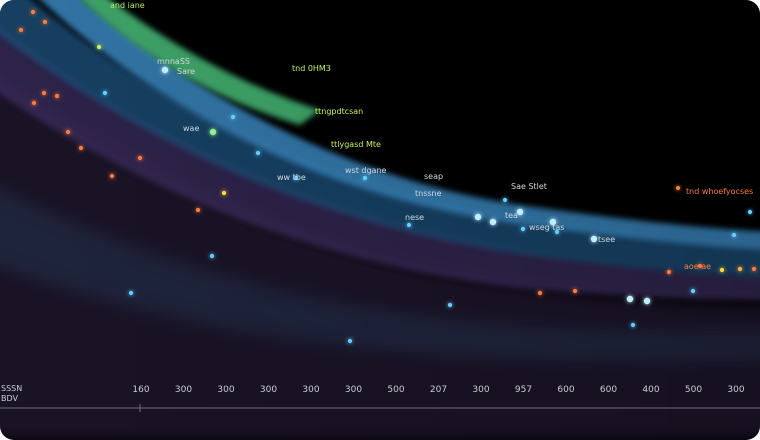 Image resolution: width=760 pixels, height=440 pixels. I want to click on annotation-14: tea, so click(511, 215).